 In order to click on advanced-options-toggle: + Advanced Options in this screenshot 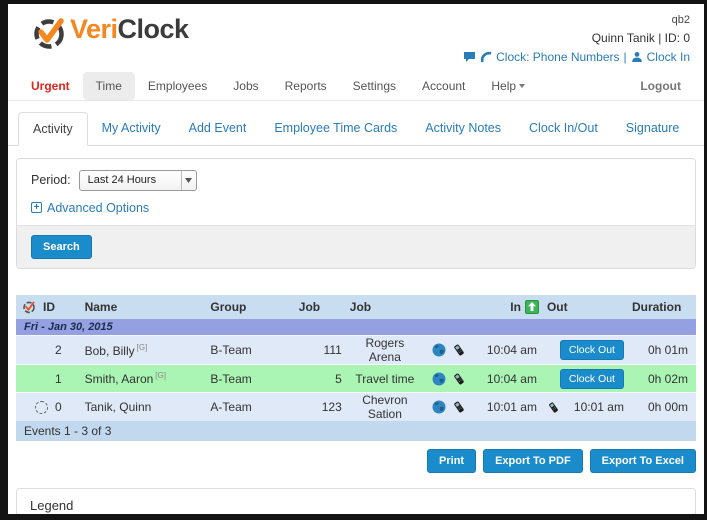, I will do `click(356, 208)`.